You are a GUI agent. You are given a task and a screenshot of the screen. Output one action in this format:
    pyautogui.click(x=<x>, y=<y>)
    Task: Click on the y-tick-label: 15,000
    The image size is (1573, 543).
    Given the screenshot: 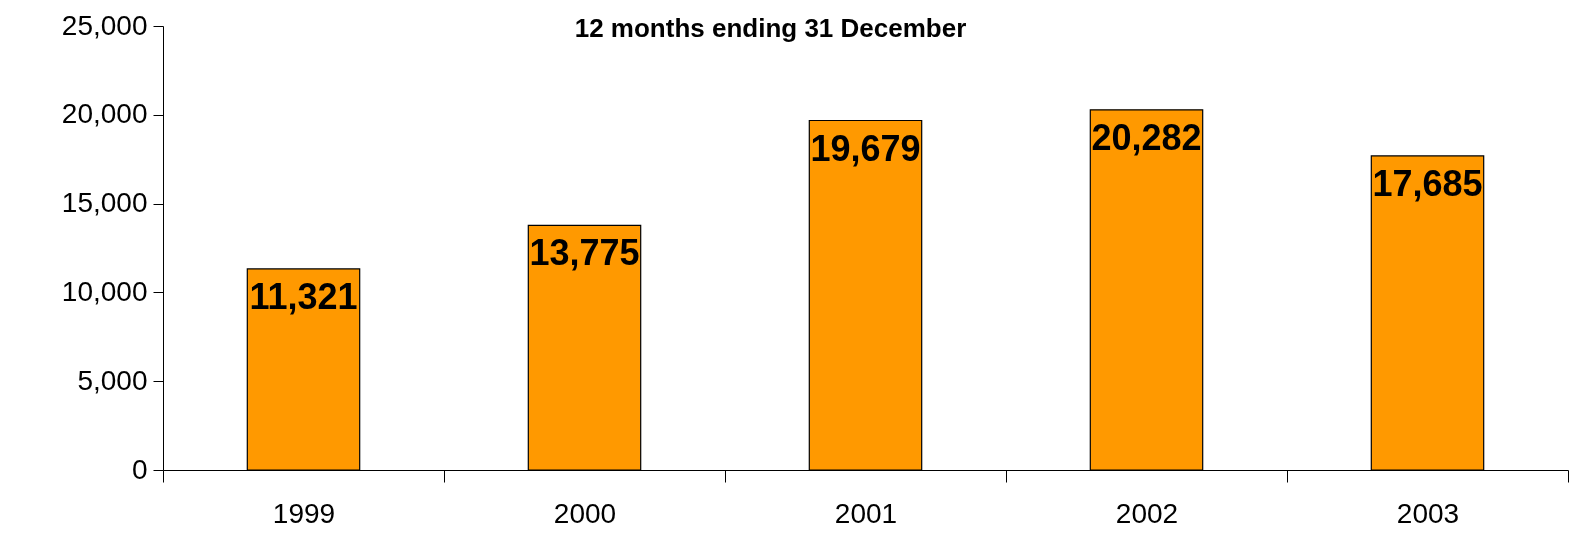 What is the action you would take?
    pyautogui.click(x=104, y=203)
    